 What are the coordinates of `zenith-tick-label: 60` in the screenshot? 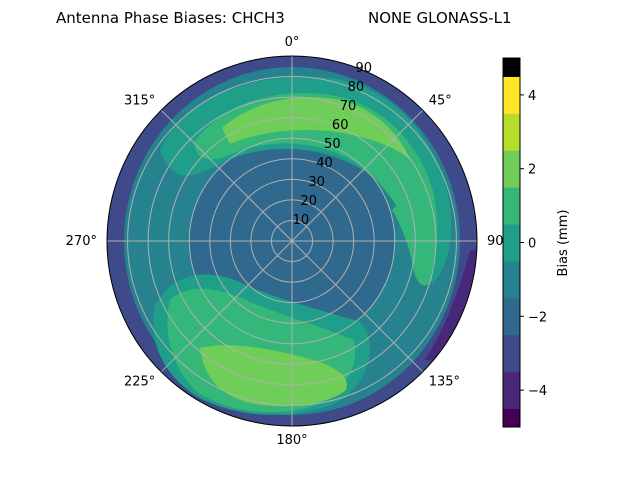 It's located at (340, 125).